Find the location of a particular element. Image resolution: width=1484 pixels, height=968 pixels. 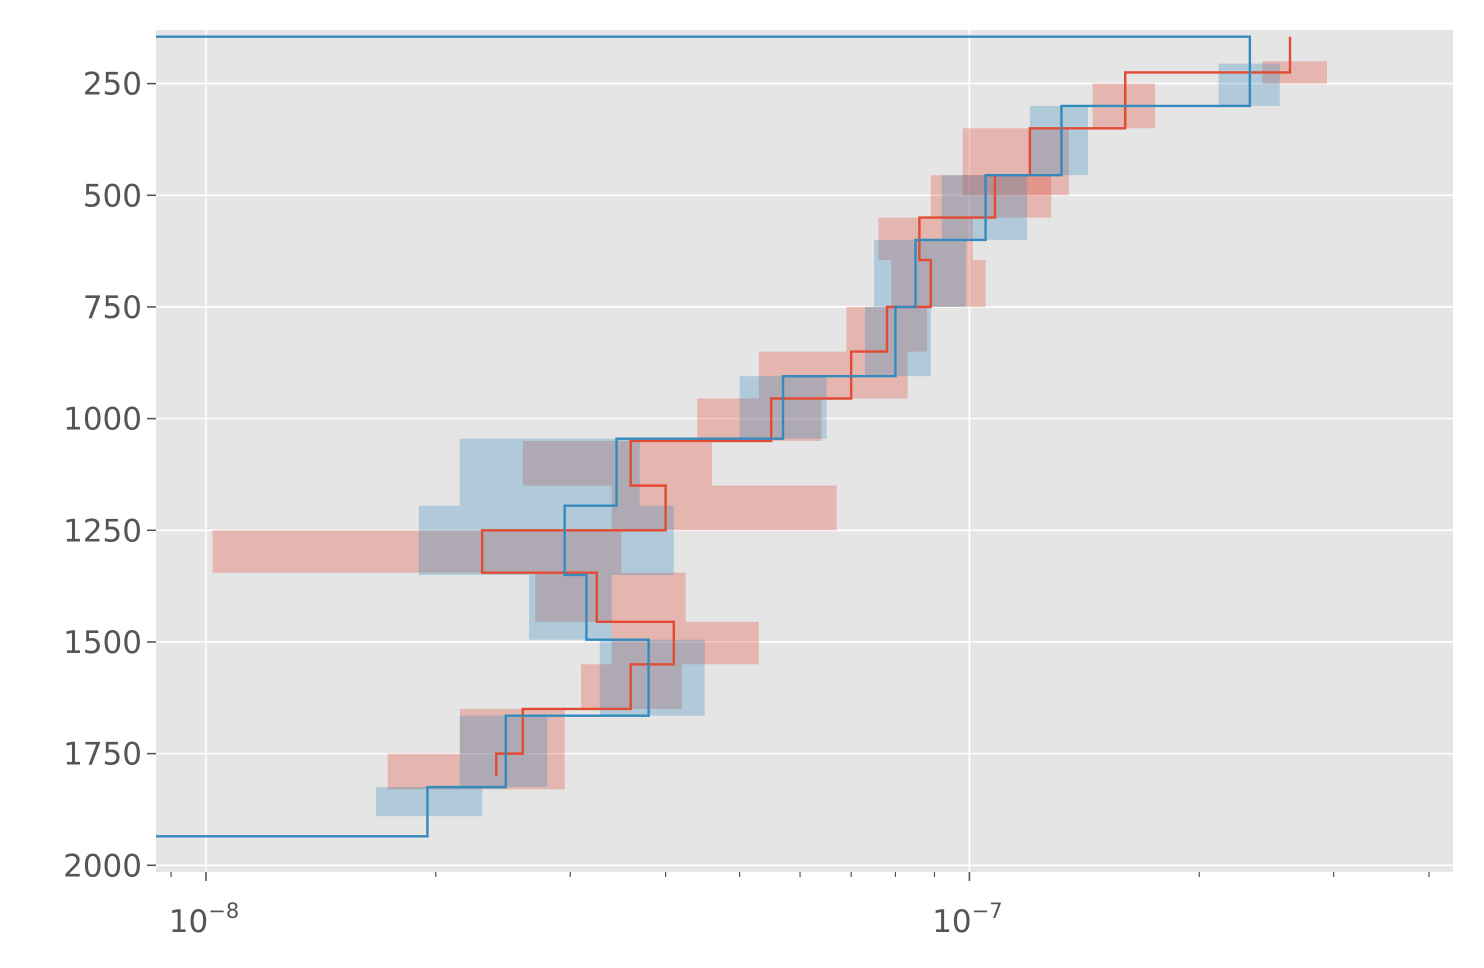

x-axis: 10⁻⁸ 10⁻⁷ is located at coordinates (799, 906).